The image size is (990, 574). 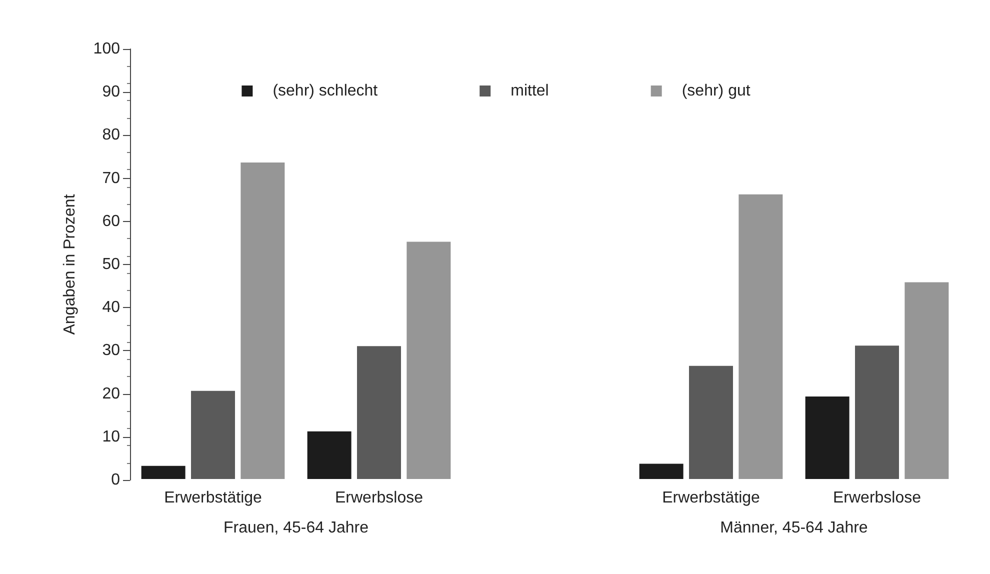 What do you see at coordinates (111, 264) in the screenshot?
I see `y-tick-label: 50` at bounding box center [111, 264].